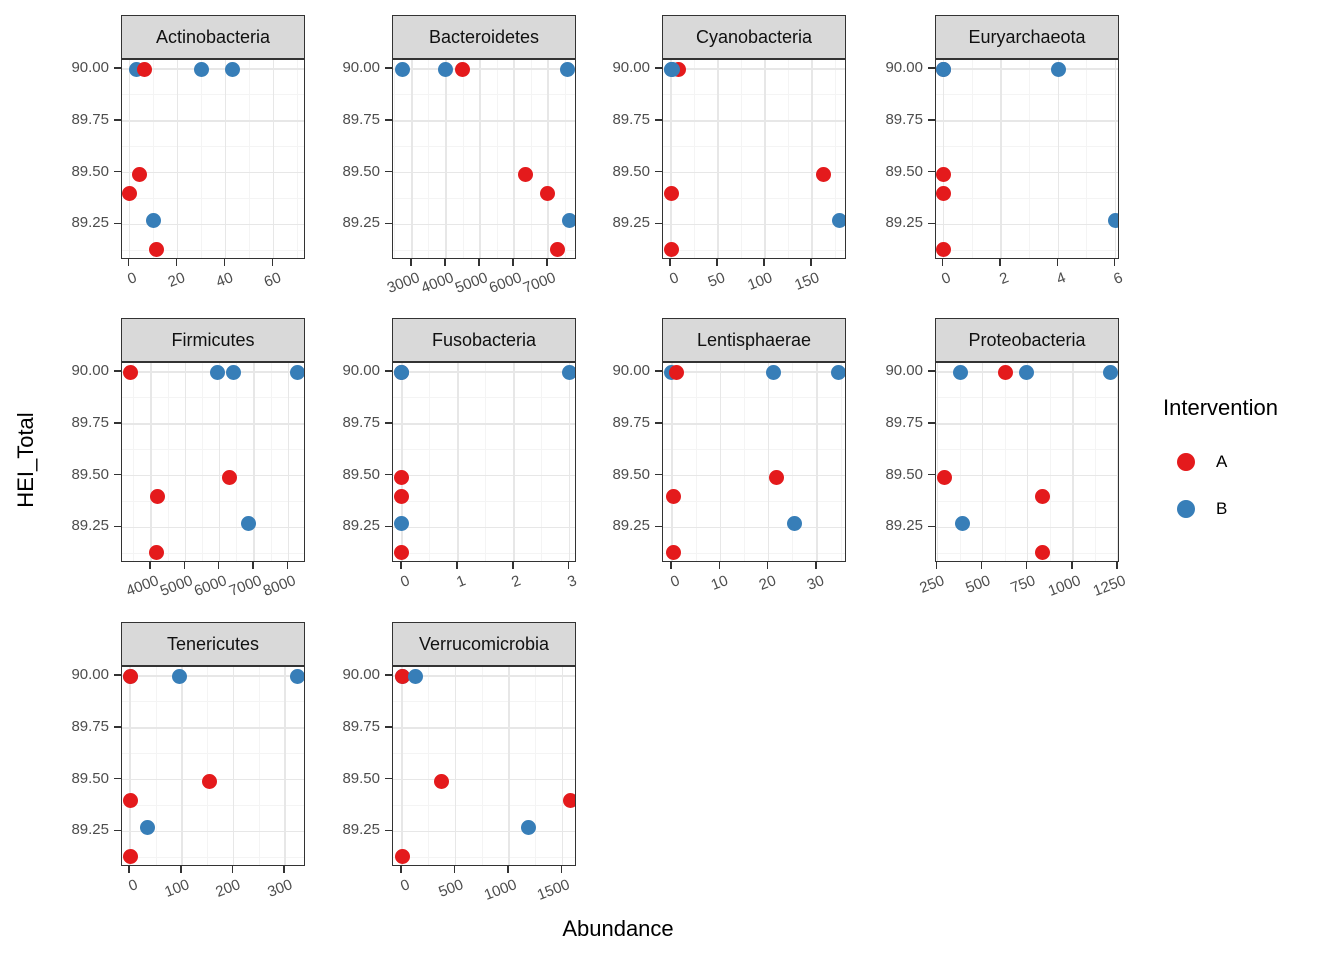 This screenshot has height=960, width=1344. What do you see at coordinates (1220, 461) in the screenshot?
I see `legend-entry-a: A` at bounding box center [1220, 461].